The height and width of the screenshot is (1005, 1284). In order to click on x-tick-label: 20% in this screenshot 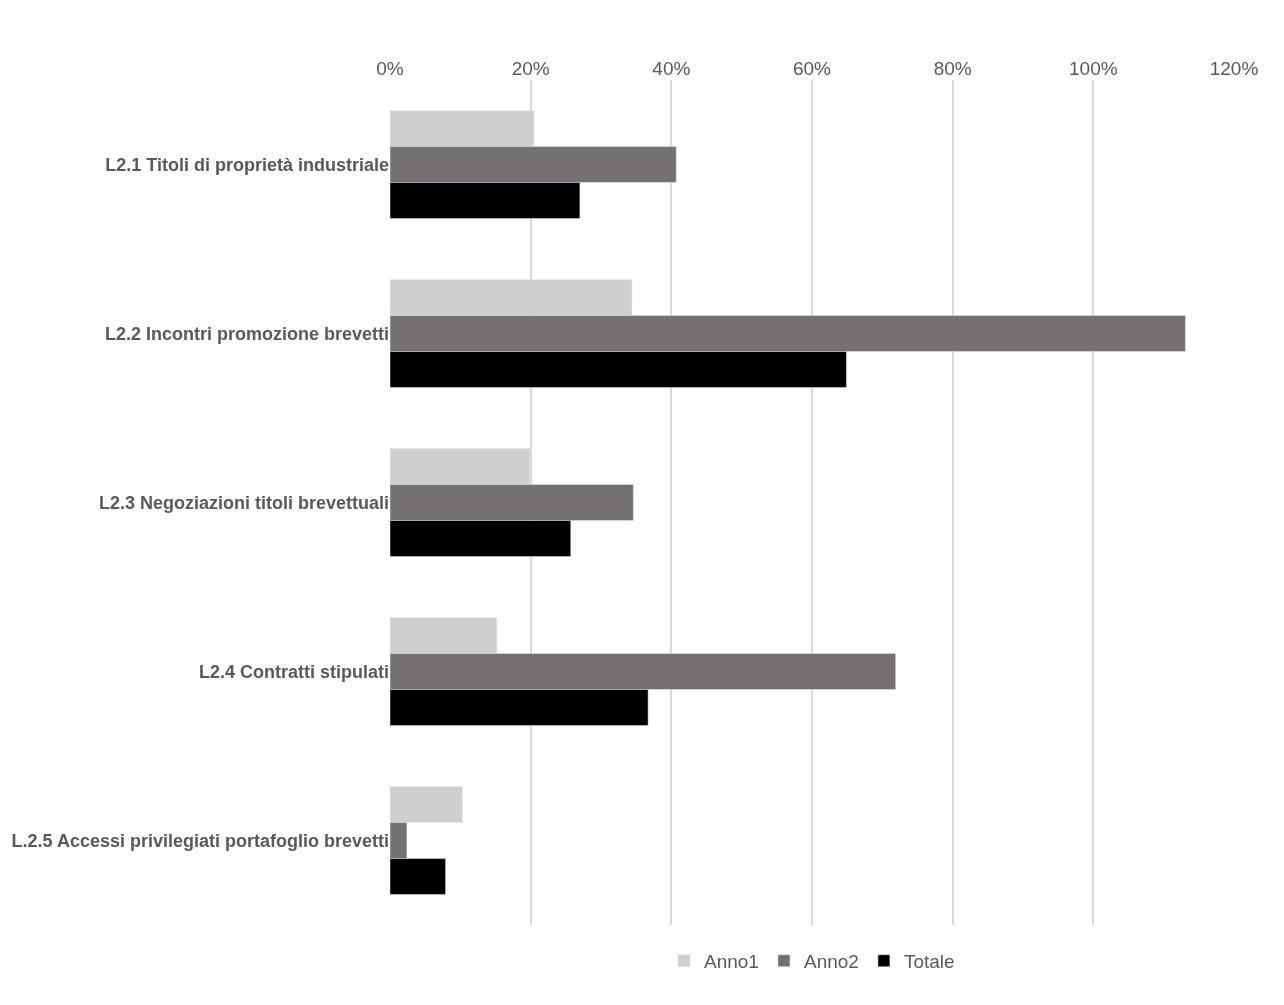, I will do `click(530, 69)`.